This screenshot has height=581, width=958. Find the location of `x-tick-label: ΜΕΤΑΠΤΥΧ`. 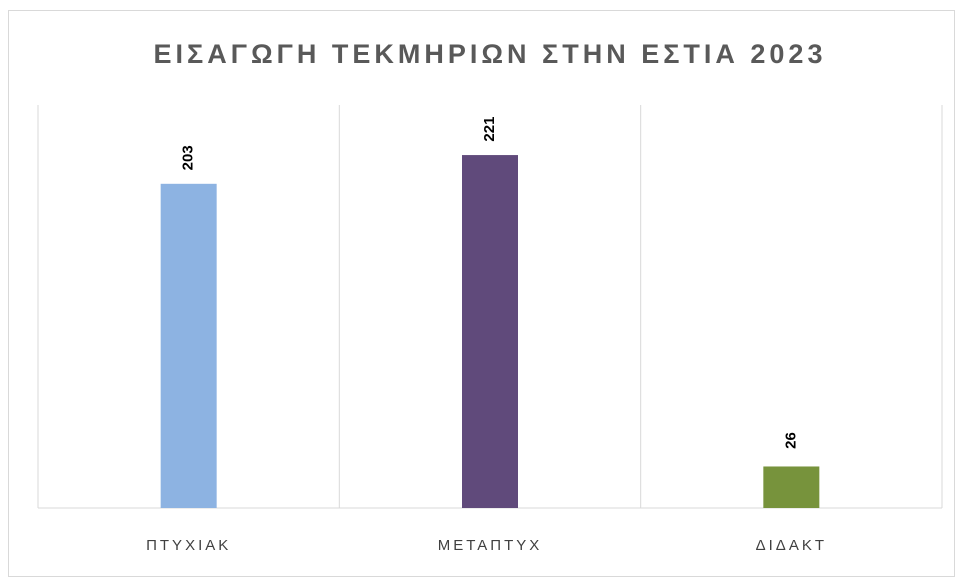

x-tick-label: ΜΕΤΑΠΤΥΧ is located at coordinates (490, 545).